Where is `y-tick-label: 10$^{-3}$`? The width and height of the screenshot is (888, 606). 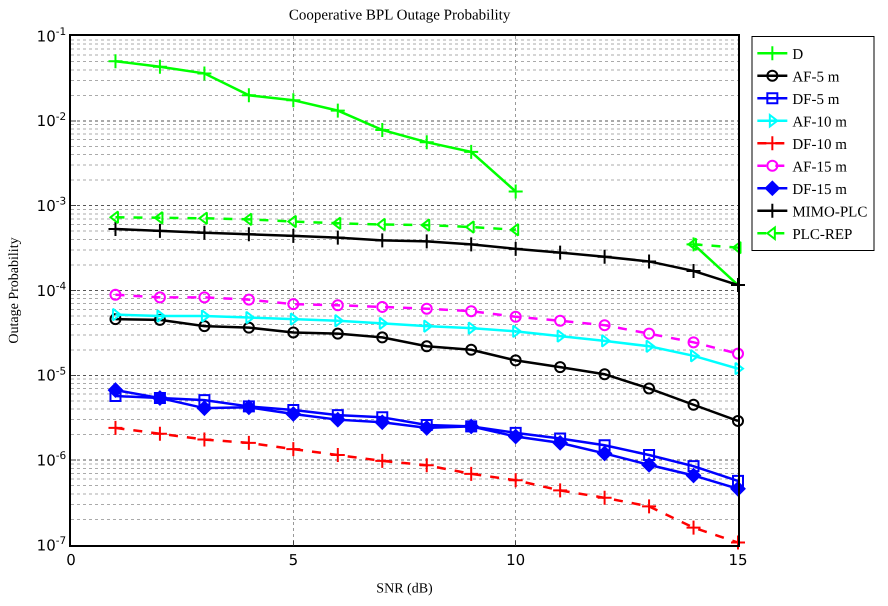 y-tick-label: 10$^{-3}$ is located at coordinates (51, 205).